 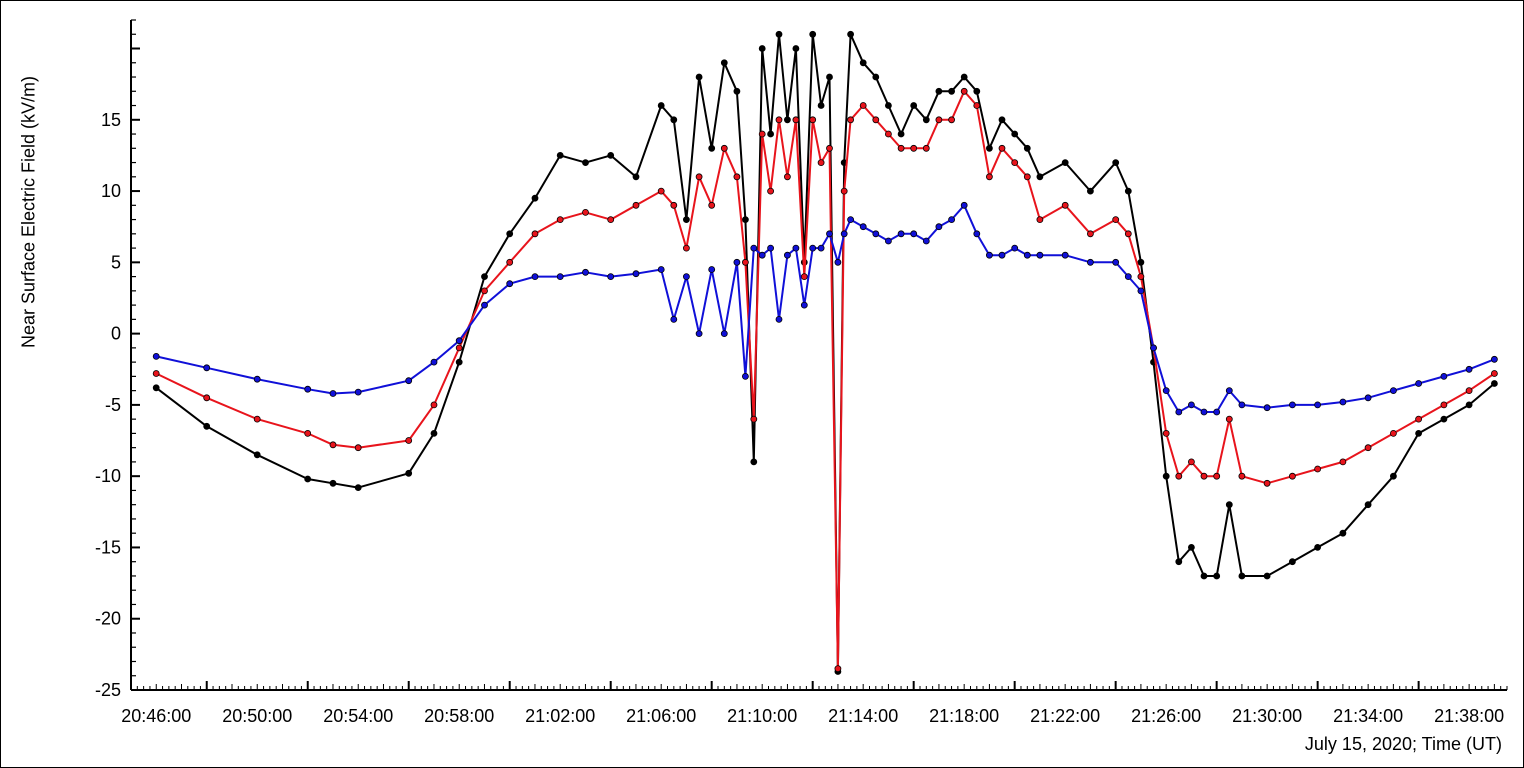 I want to click on x-tick-label: 21:38:00, so click(x=1469, y=716).